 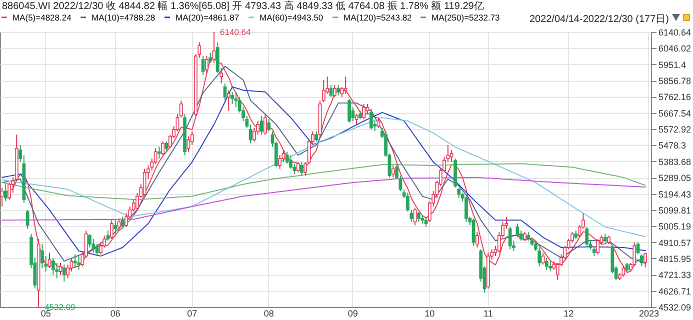 What do you see at coordinates (378, 17) in the screenshot?
I see `legend-label: MA(120)=5243.82` at bounding box center [378, 17].